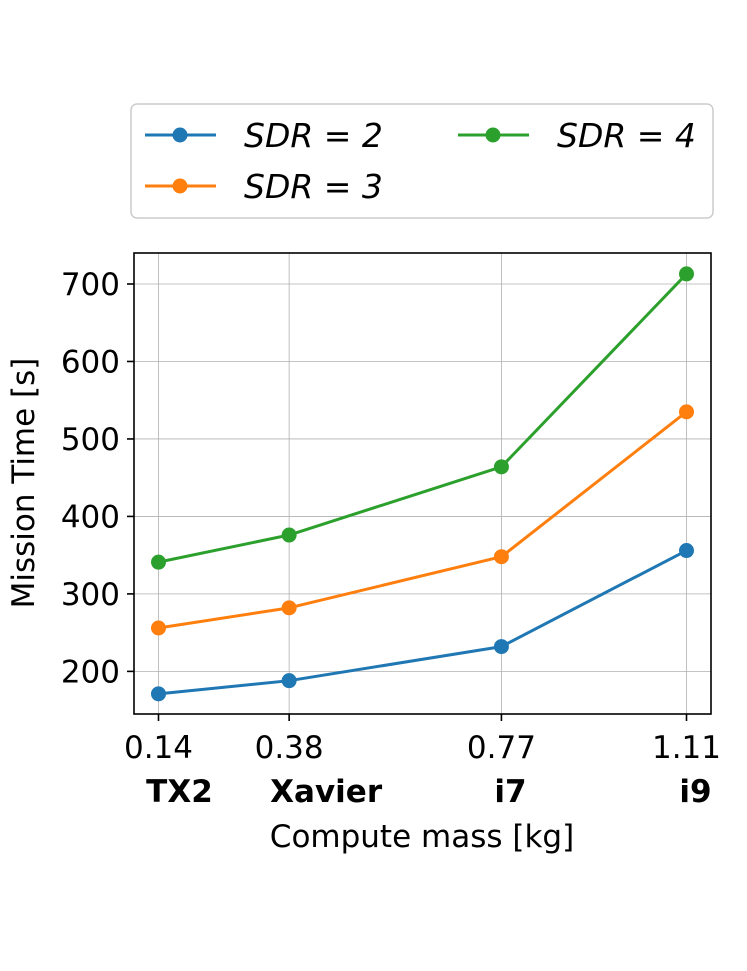 The height and width of the screenshot is (971, 747). Describe the element at coordinates (158, 628) in the screenshot. I see `data-point-sdr-3-tx2` at that location.